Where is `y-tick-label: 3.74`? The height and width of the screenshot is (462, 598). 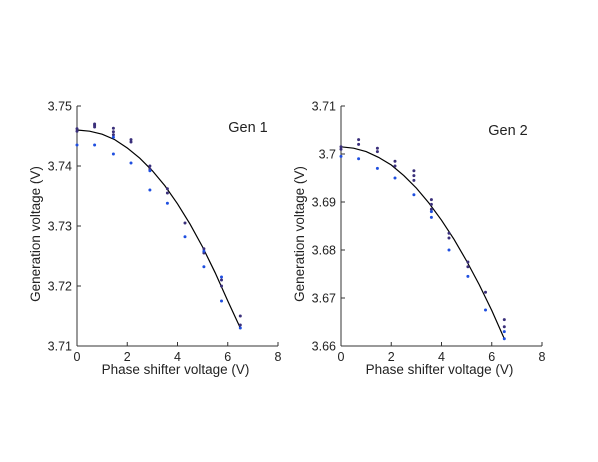
y-tick-label: 3.74 is located at coordinates (60, 167).